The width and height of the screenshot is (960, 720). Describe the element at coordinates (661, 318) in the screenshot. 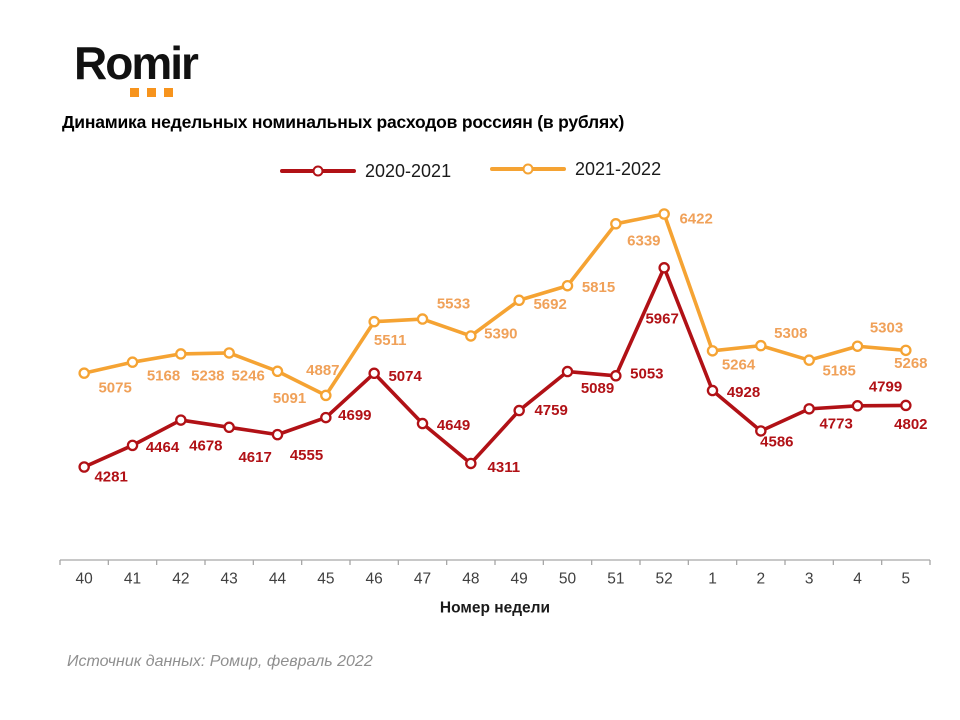

I see `data-label: 5967` at that location.